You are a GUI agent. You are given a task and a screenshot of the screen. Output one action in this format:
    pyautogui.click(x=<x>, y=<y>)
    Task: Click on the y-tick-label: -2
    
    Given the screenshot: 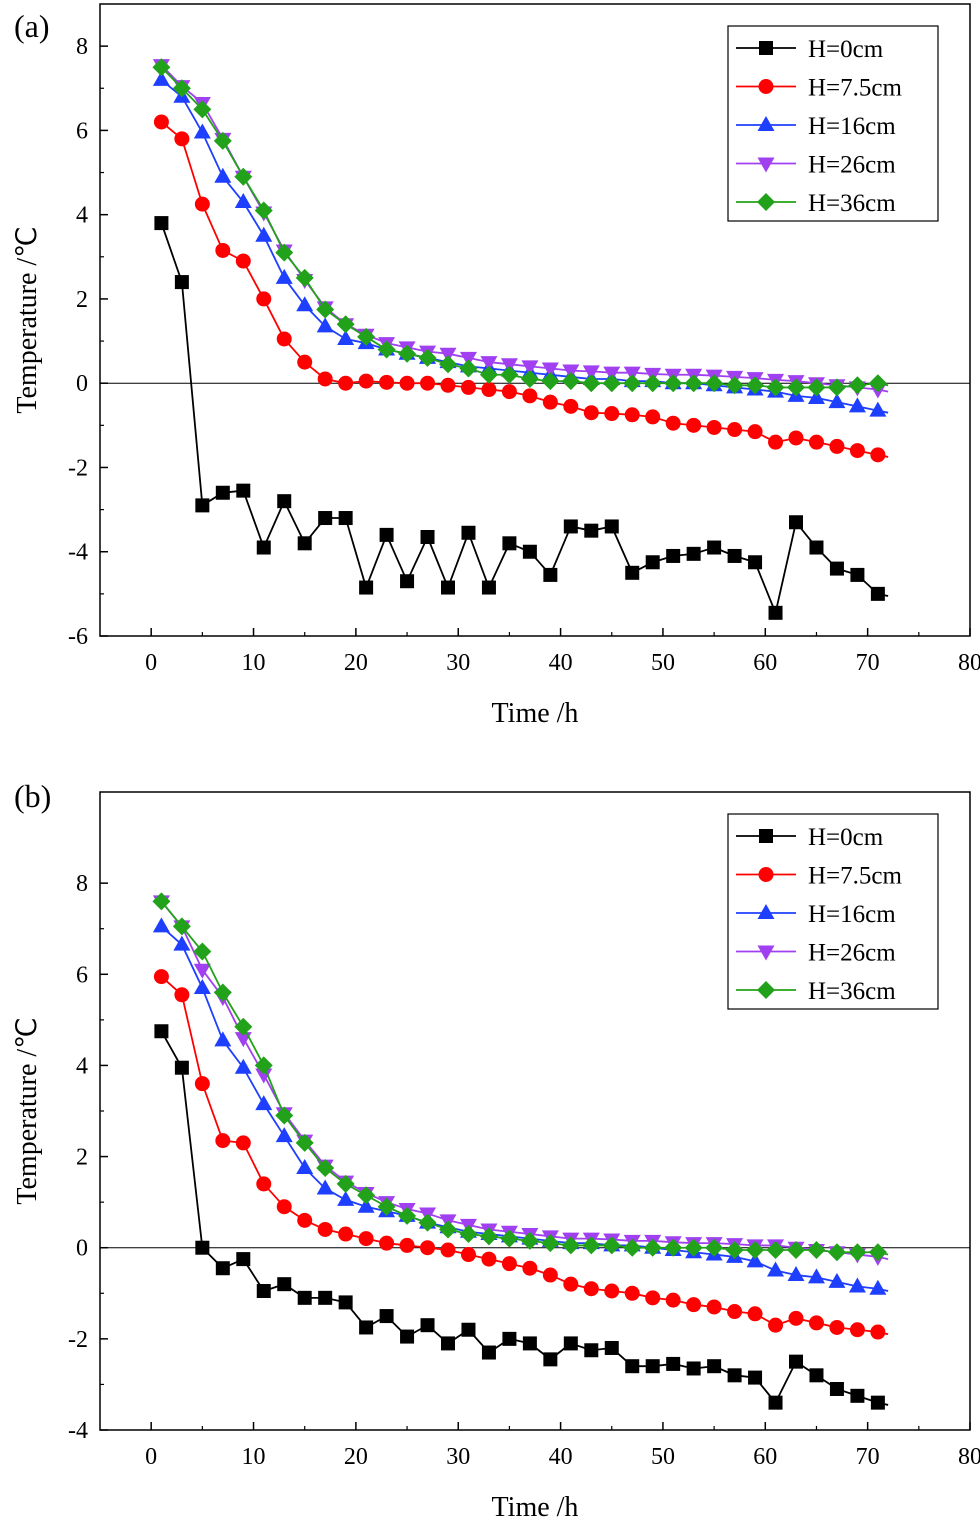 What is the action you would take?
    pyautogui.click(x=78, y=1340)
    